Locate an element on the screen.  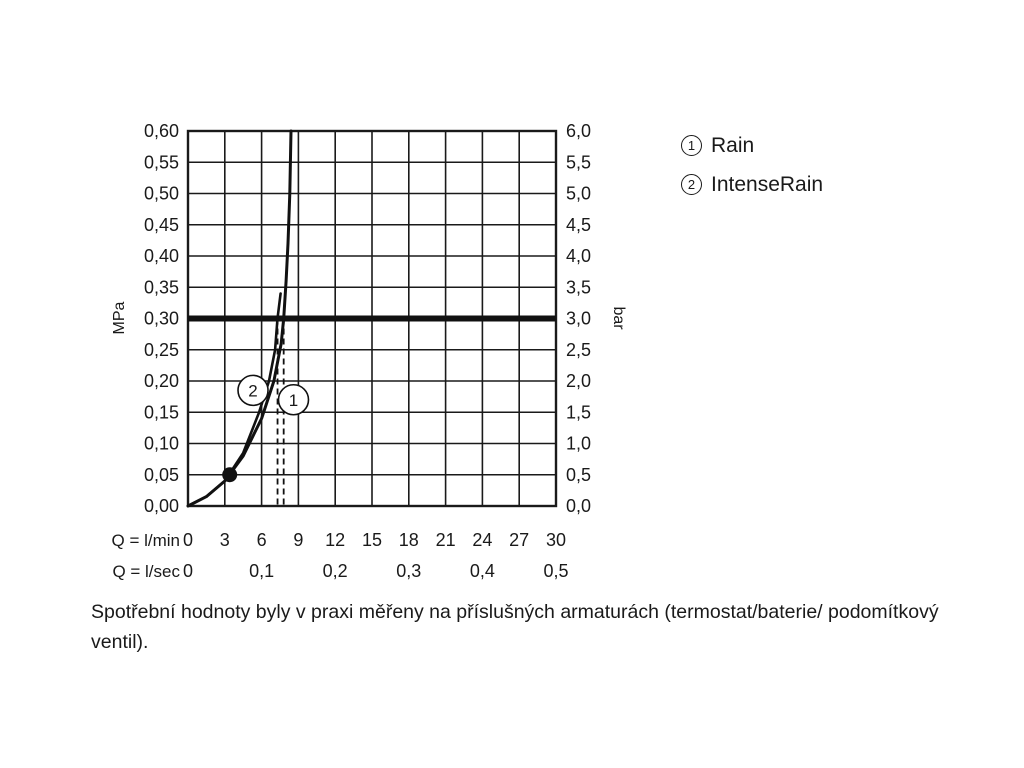
x-tick-label-lmin: 27 is located at coordinates (519, 540).